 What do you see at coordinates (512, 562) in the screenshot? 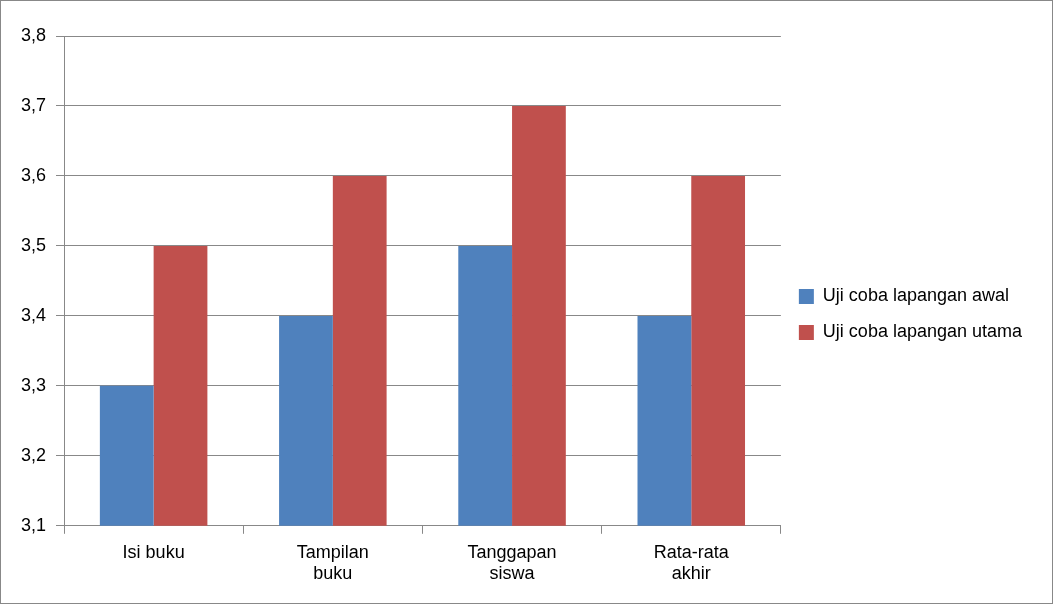
I see `x-tick-label: Tanggapan siswa` at bounding box center [512, 562].